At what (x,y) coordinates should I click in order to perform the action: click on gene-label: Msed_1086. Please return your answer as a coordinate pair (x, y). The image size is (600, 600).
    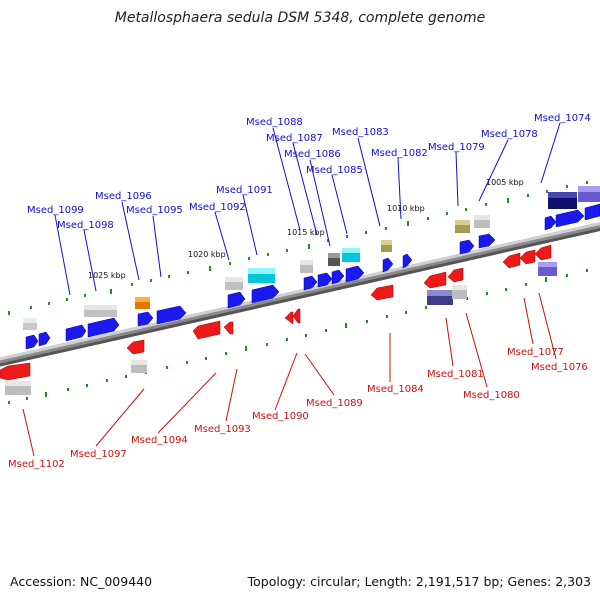
    Looking at the image, I should click on (312, 154).